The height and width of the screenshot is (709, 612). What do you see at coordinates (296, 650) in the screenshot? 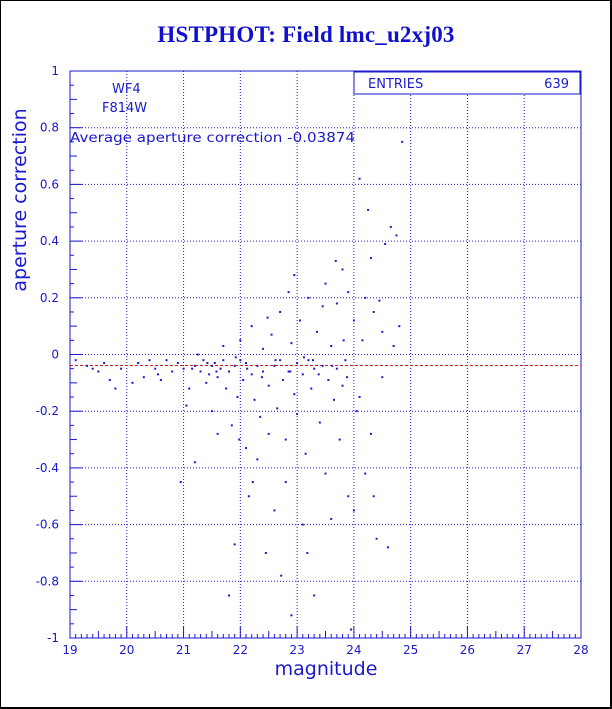
I see `x-tick-label: 23` at bounding box center [296, 650].